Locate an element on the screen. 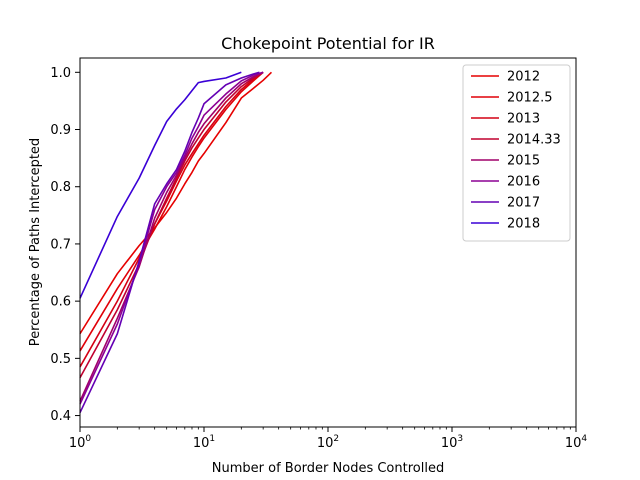 The height and width of the screenshot is (480, 640). y-tick-label: 0.7 is located at coordinates (60, 244).